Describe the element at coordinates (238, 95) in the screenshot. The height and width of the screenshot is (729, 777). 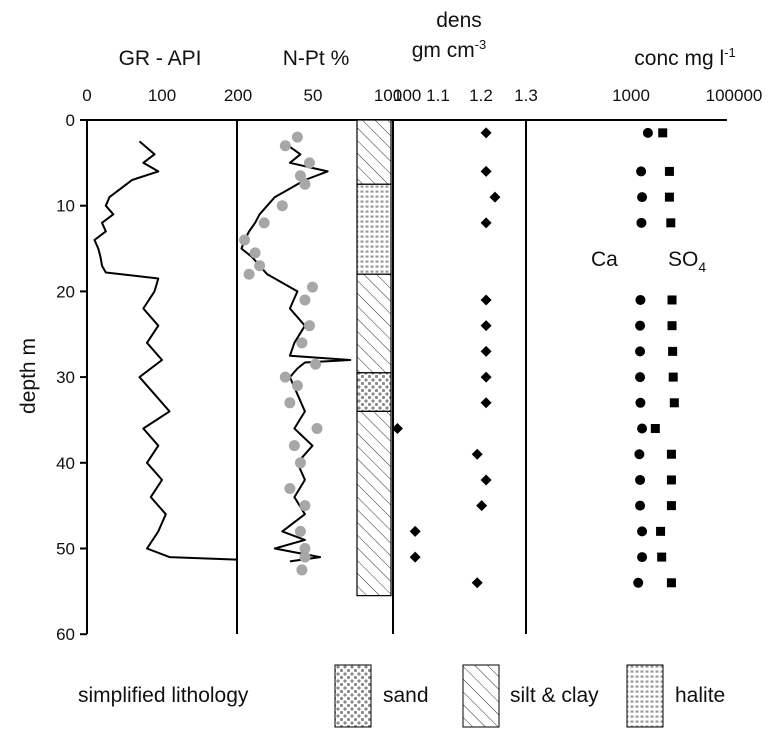
I see `gr-tick-200: 200` at that location.